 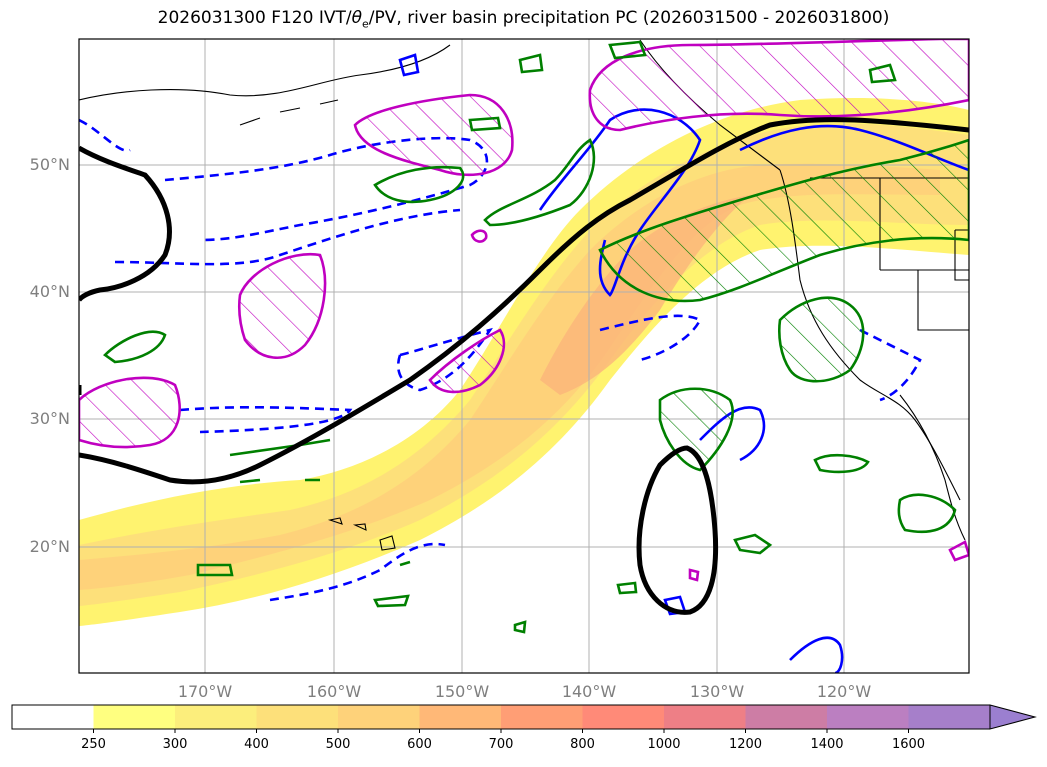 I want to click on baja-coast, so click(x=932, y=467).